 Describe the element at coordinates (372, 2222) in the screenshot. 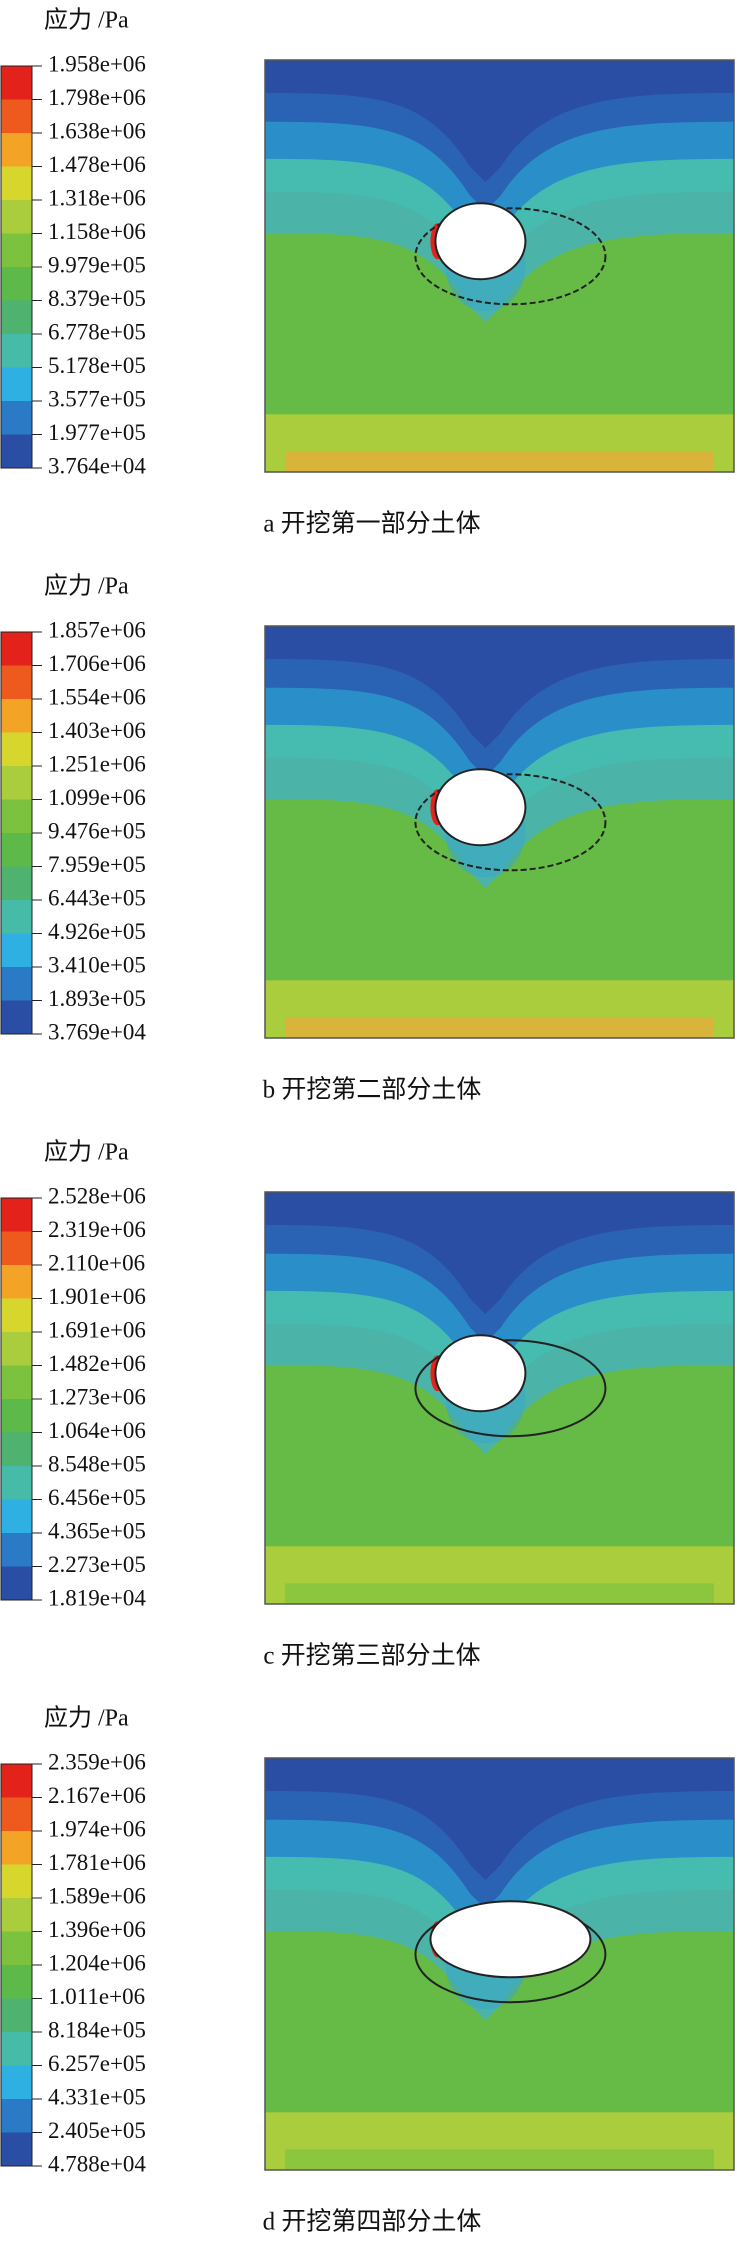

I see `caption: d 开挖第四部分土体` at that location.